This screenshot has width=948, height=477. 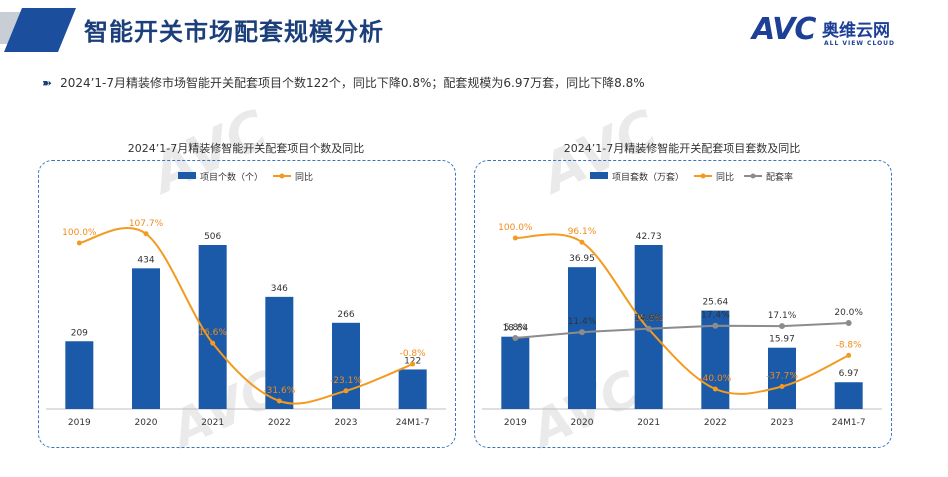 I want to click on line-value-label: -23.1%, so click(x=346, y=381).